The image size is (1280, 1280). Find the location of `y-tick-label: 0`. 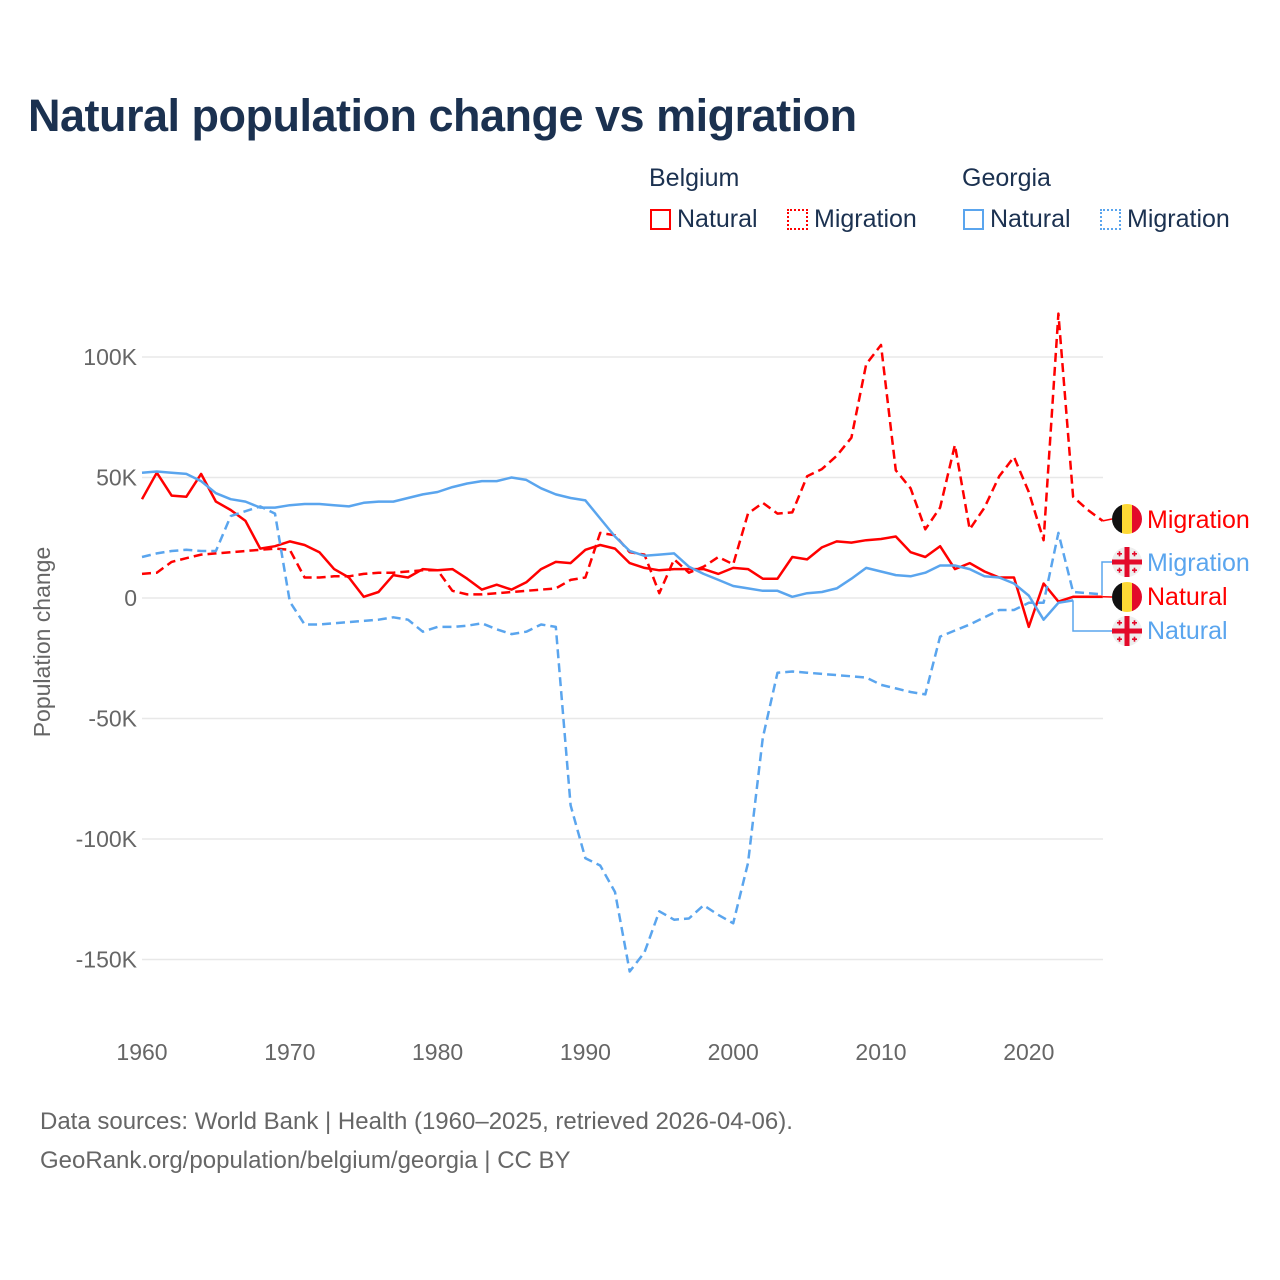

y-tick-label: 0 is located at coordinates (130, 598).